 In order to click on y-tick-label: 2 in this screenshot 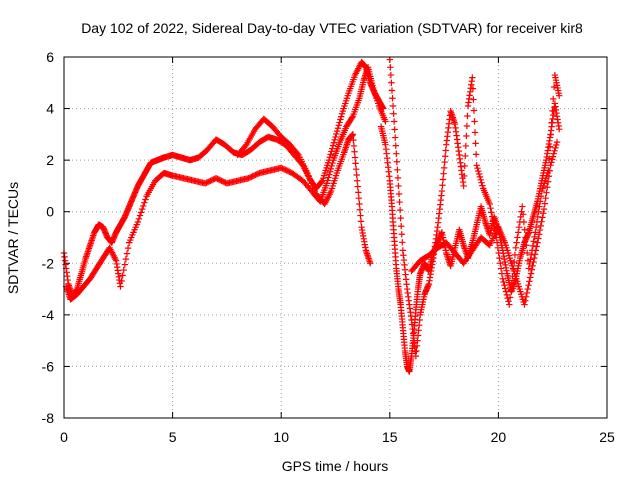, I will do `click(50, 160)`.